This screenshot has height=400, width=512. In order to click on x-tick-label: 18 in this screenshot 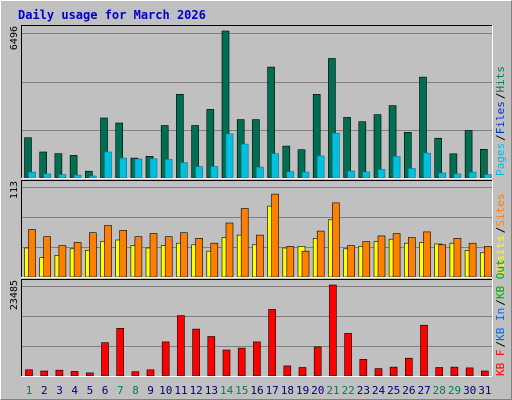, I will do `click(287, 390)`.